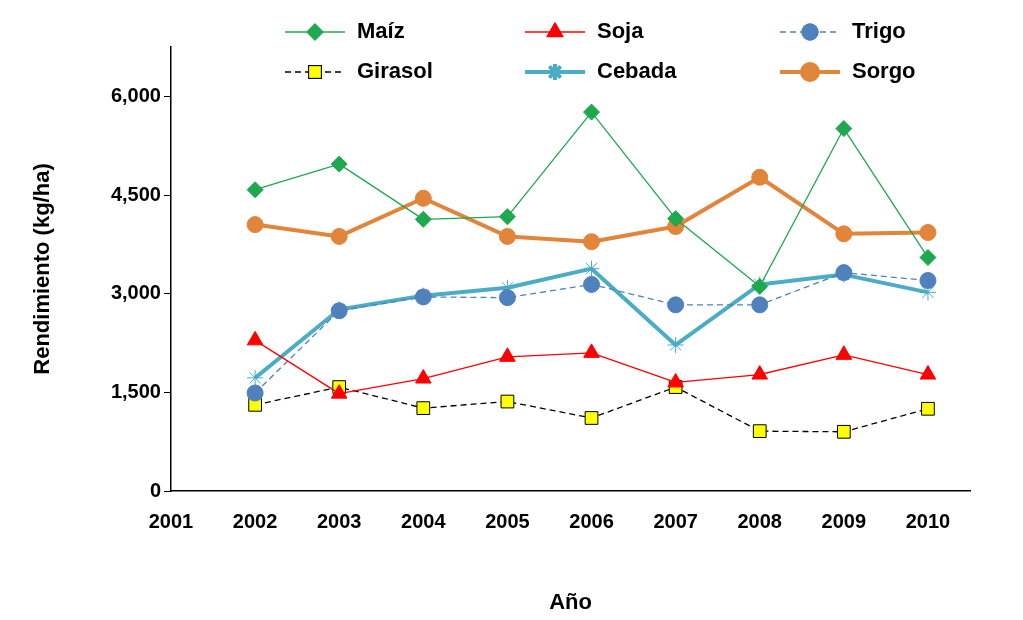  Describe the element at coordinates (255, 520) in the screenshot. I see `x-tick-label: 2002` at that location.